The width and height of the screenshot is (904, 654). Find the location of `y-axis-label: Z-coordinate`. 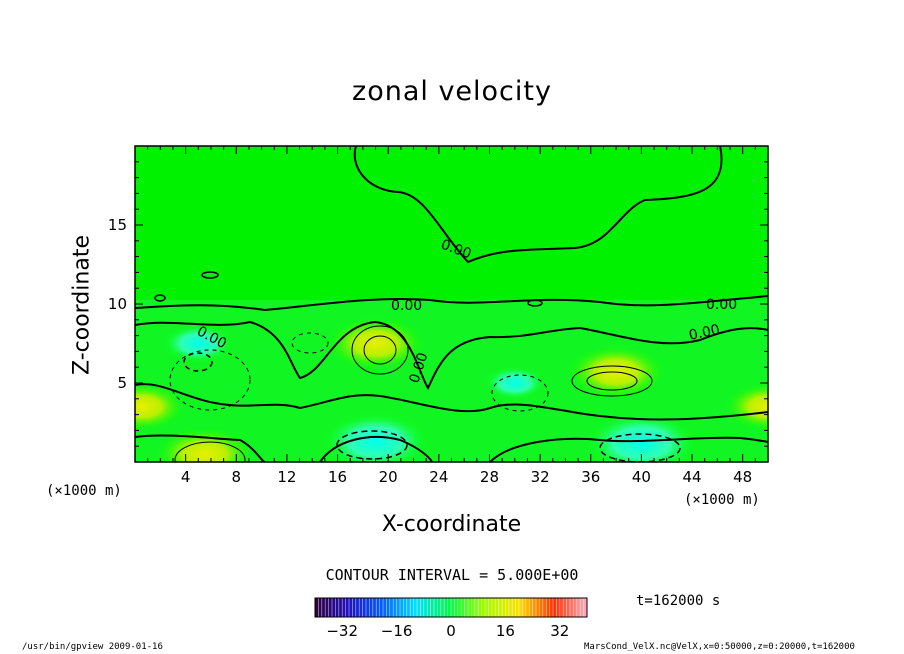

y-axis-label: Z-coordinate is located at coordinates (82, 305).